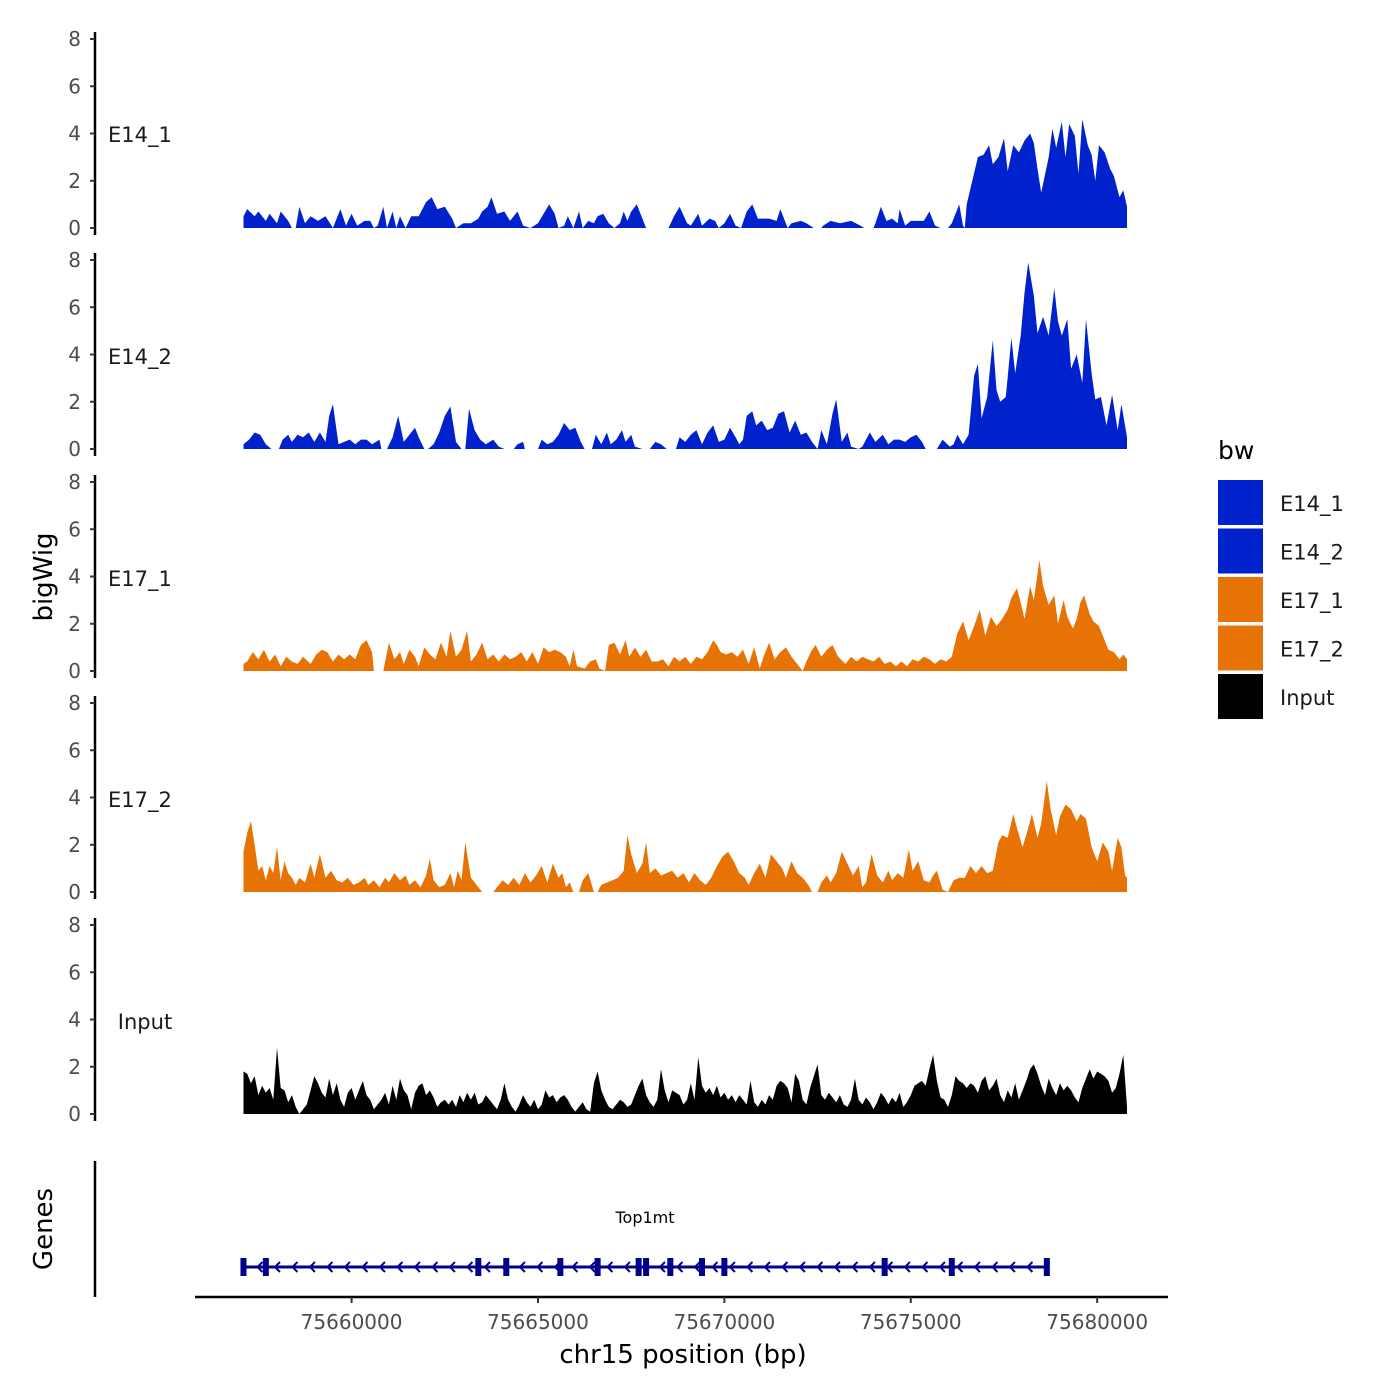  I want to click on gene-track-title: Genes, so click(44, 1229).